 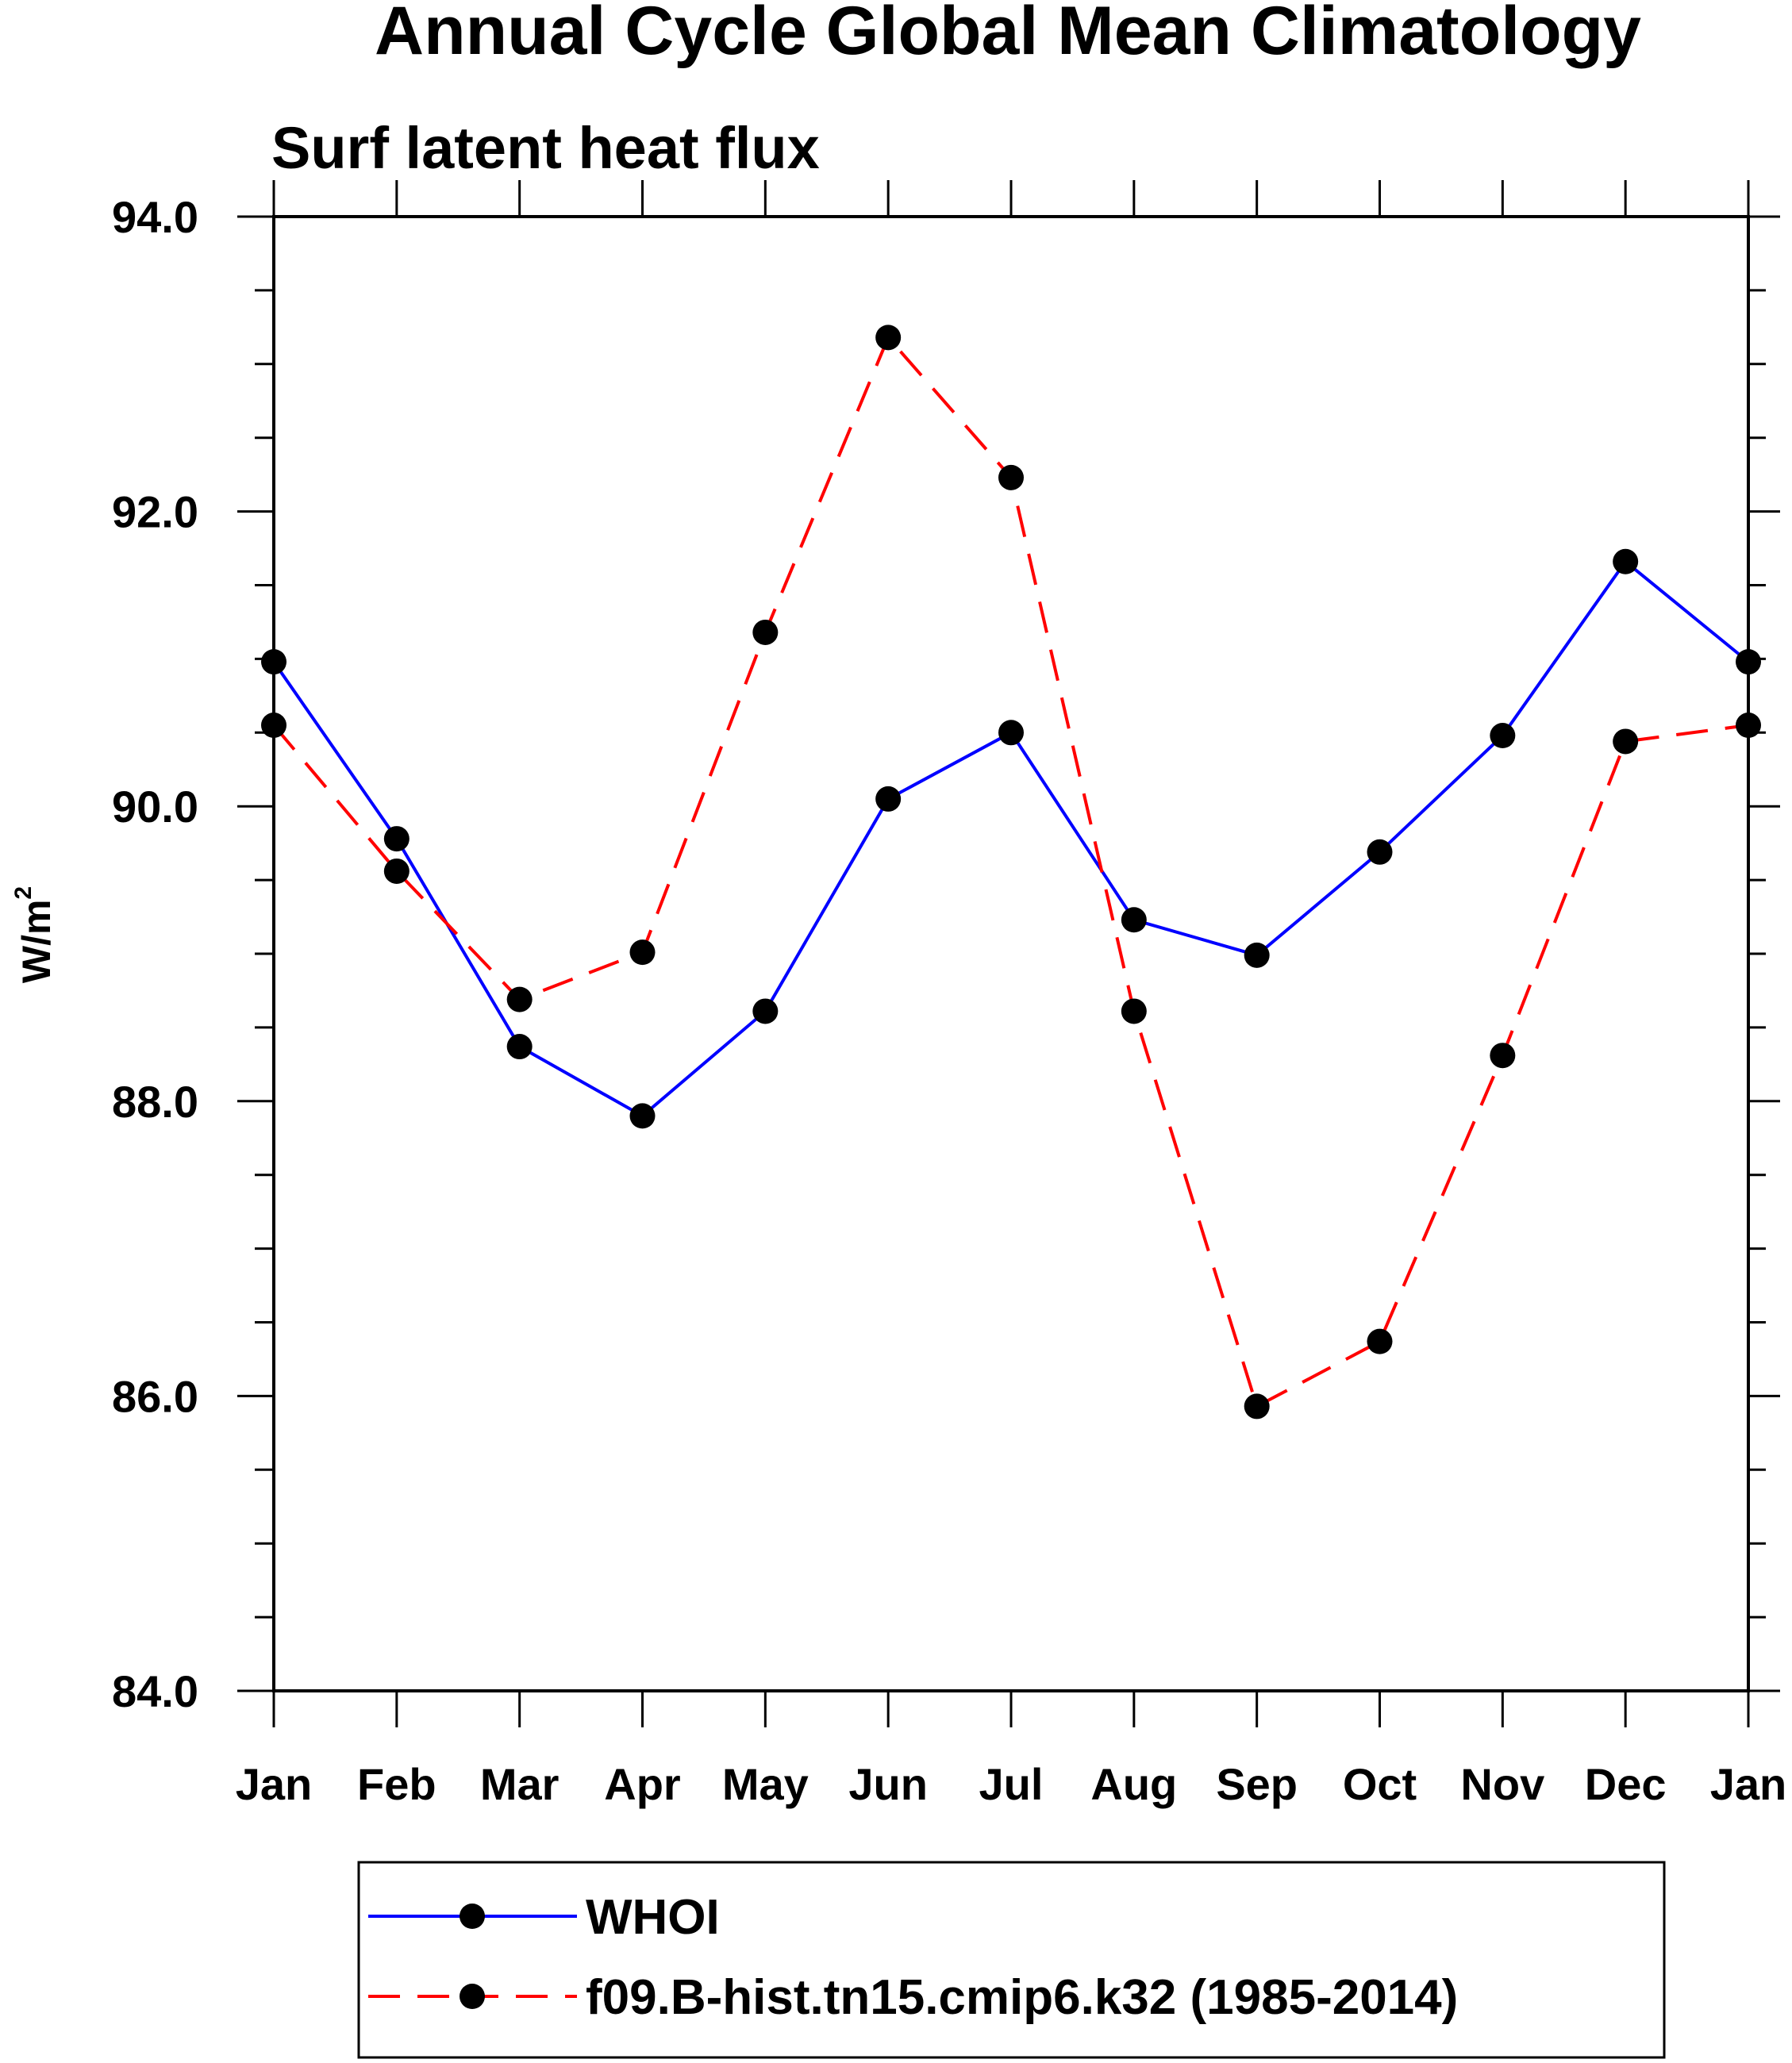 I want to click on svg-text: W/m2, so click(x=34, y=934).